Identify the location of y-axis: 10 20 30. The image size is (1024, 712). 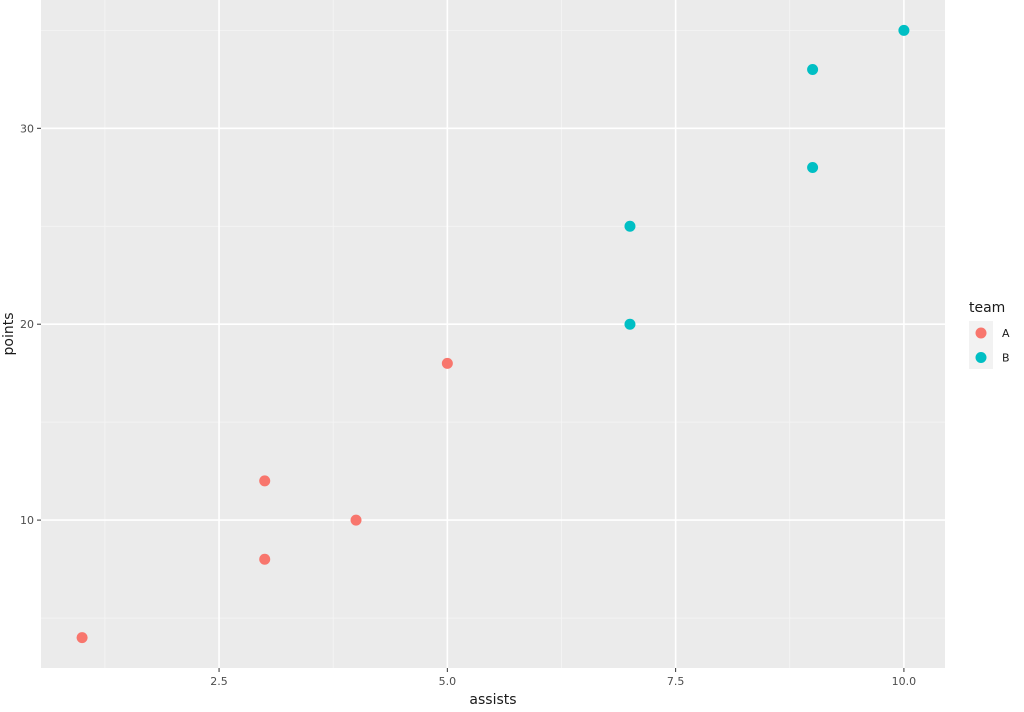
(30, 324).